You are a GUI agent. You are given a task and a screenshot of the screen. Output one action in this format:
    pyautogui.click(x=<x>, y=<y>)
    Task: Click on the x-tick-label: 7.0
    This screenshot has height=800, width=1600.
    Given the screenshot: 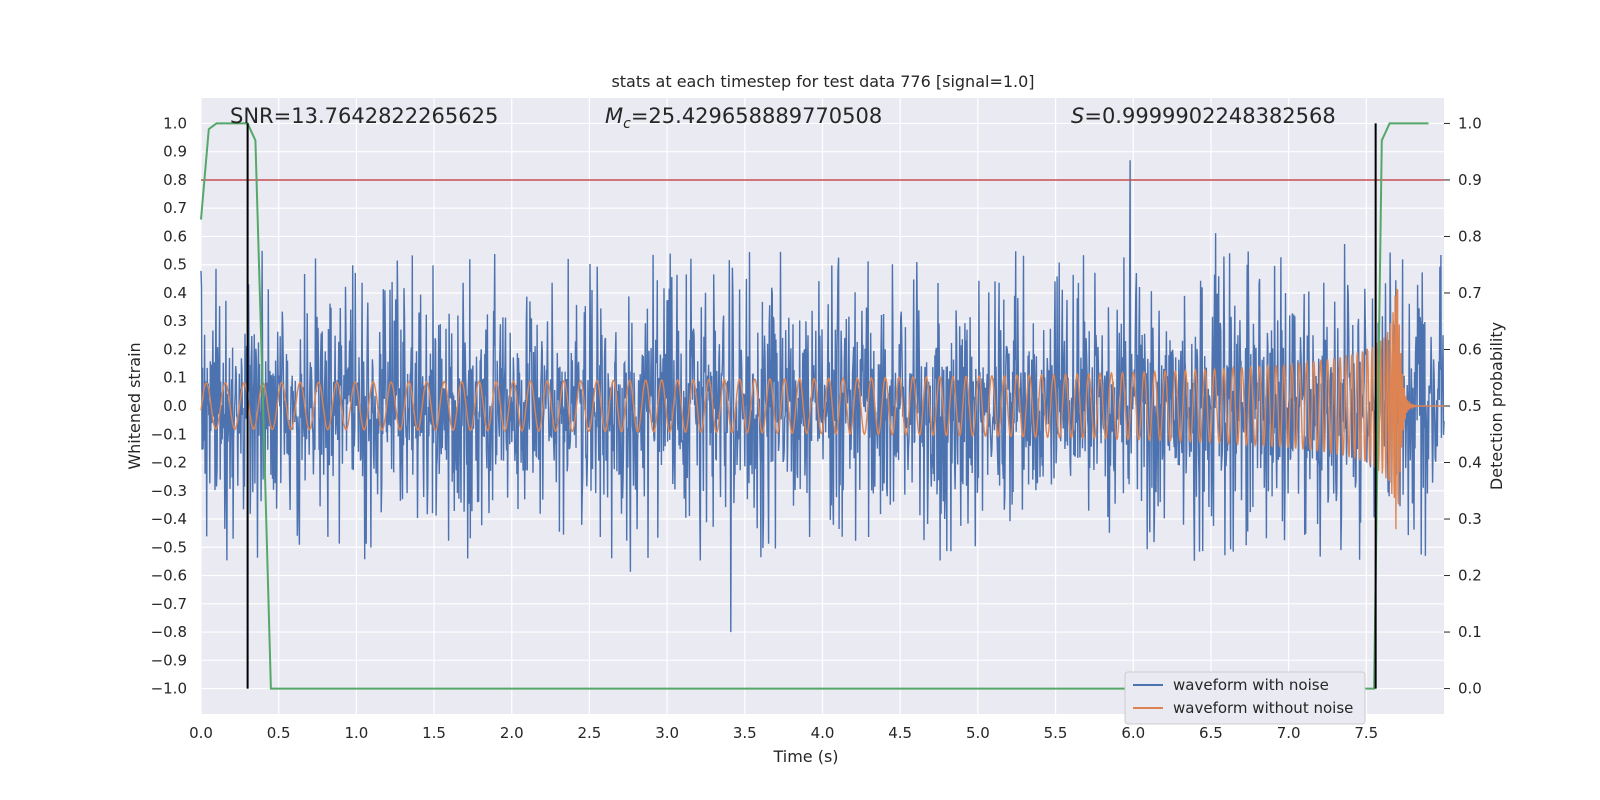 What is the action you would take?
    pyautogui.click(x=1289, y=733)
    